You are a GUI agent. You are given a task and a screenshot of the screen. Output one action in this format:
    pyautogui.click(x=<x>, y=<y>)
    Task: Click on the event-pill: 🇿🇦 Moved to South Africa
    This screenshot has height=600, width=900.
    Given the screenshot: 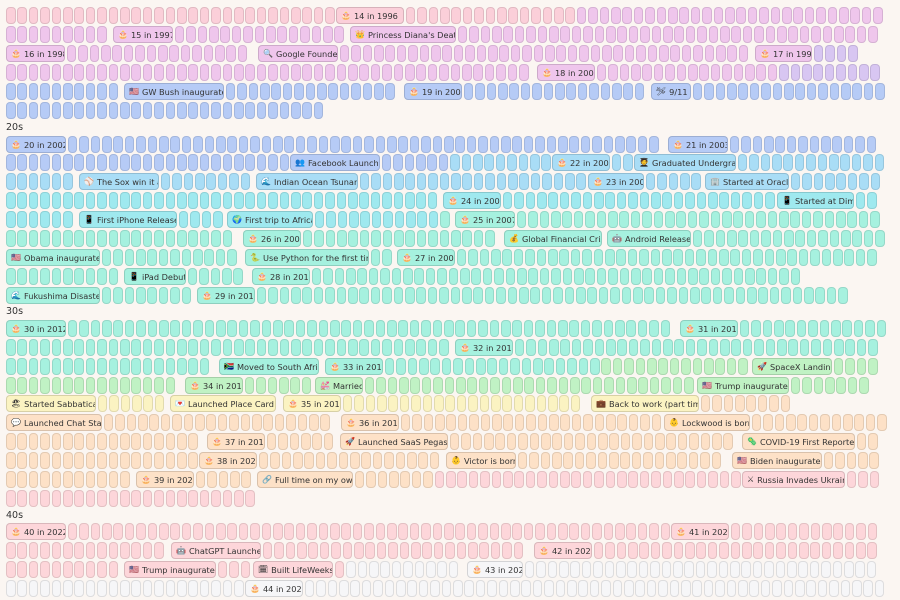 What is the action you would take?
    pyautogui.click(x=269, y=366)
    